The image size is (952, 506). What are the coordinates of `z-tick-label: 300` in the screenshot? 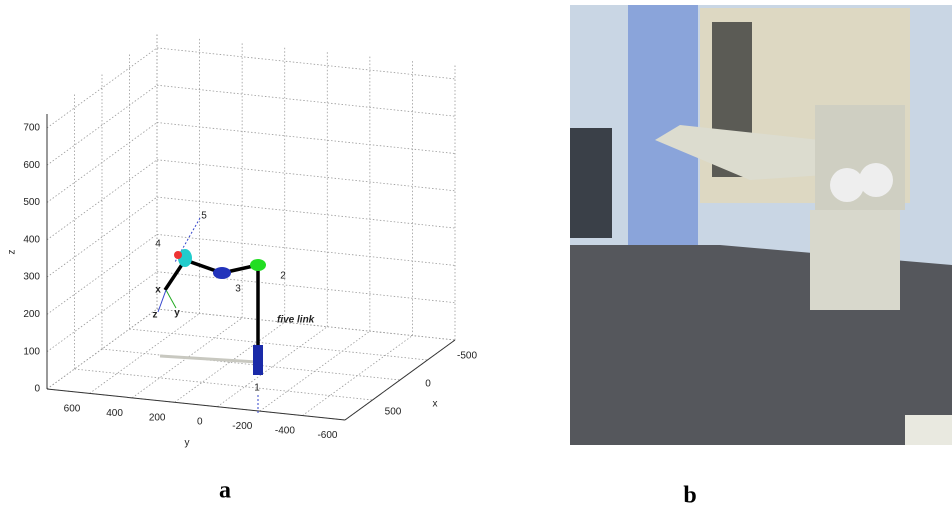 It's located at (31, 277).